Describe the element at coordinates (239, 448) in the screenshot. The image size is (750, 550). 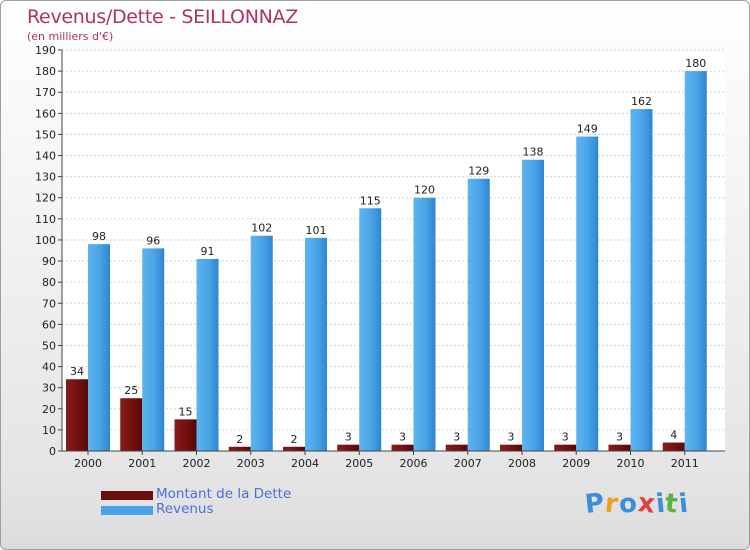
I see `bar-debt-2003` at that location.